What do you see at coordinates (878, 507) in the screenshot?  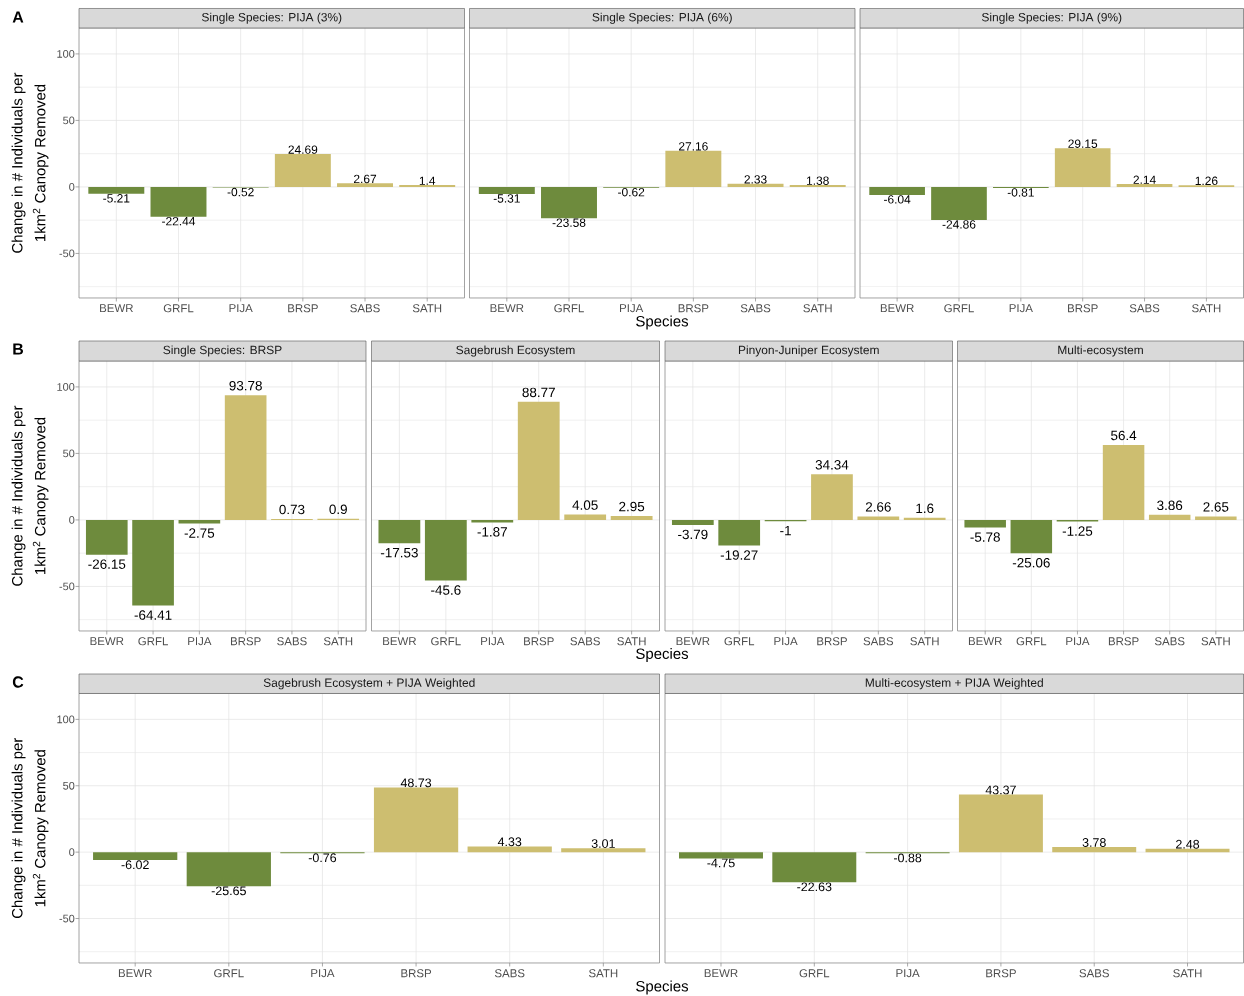 I see `data-label: 2.66` at bounding box center [878, 507].